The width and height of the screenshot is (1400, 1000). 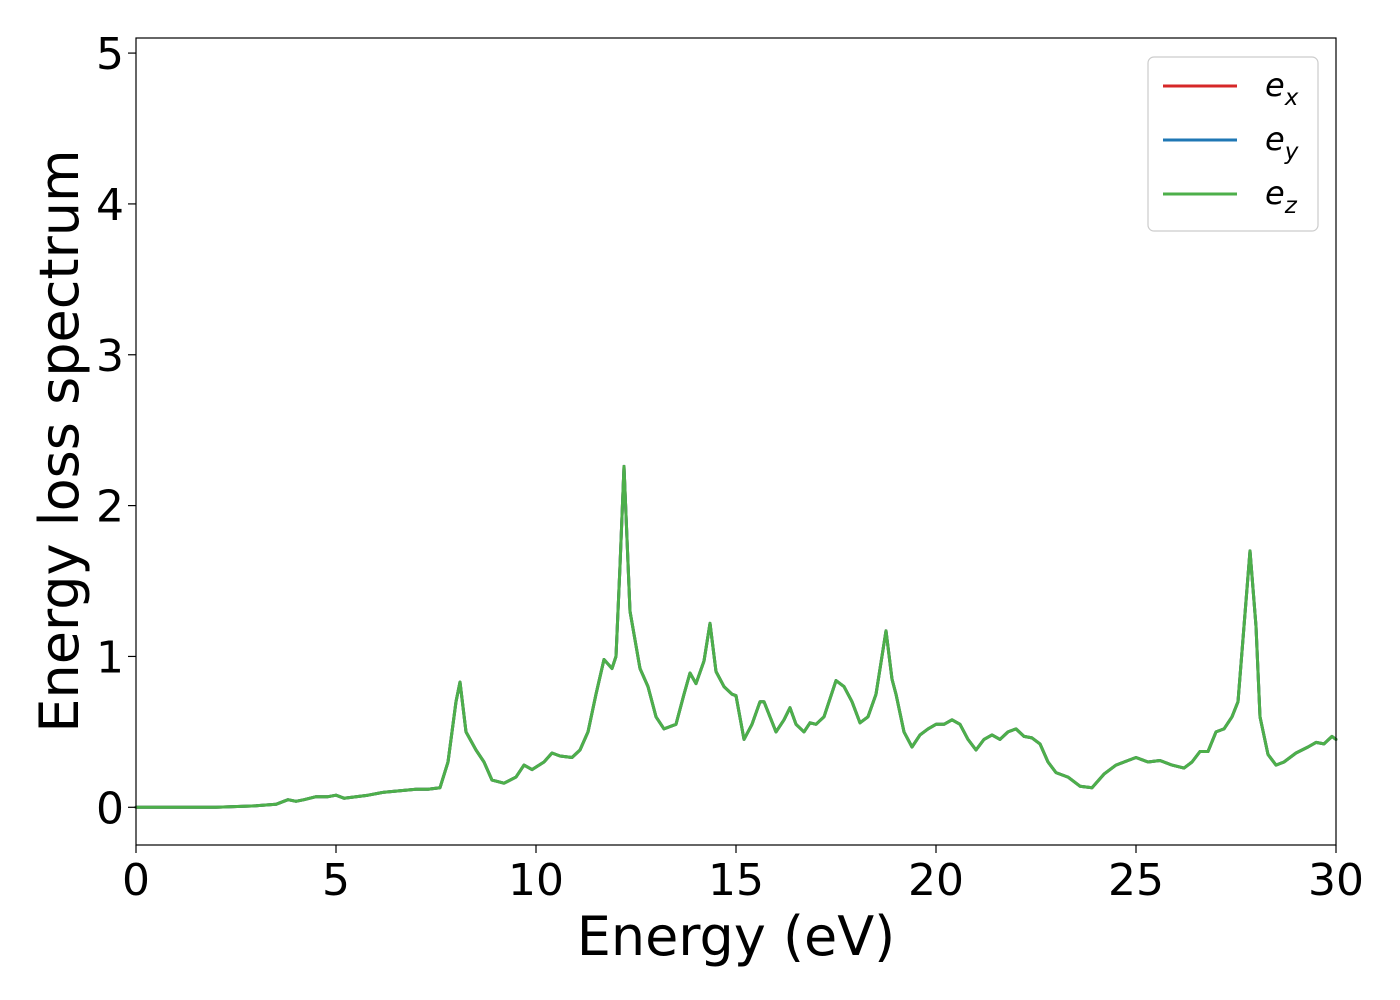 What do you see at coordinates (59, 440) in the screenshot?
I see `y-axis-label: Energy loss spectrum` at bounding box center [59, 440].